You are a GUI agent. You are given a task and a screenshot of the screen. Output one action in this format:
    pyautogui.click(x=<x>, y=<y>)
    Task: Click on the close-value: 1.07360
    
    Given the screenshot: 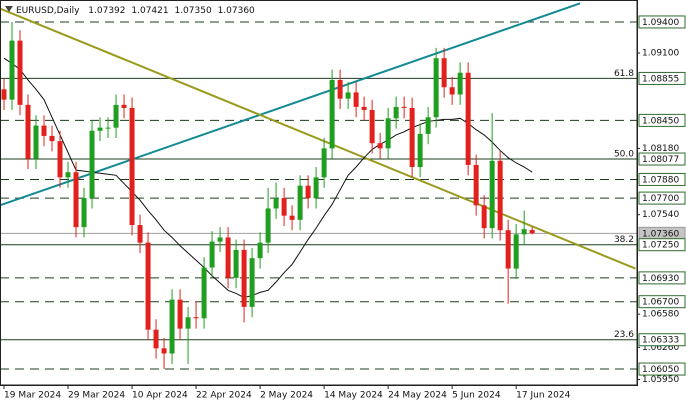 What is the action you would take?
    pyautogui.click(x=236, y=11)
    